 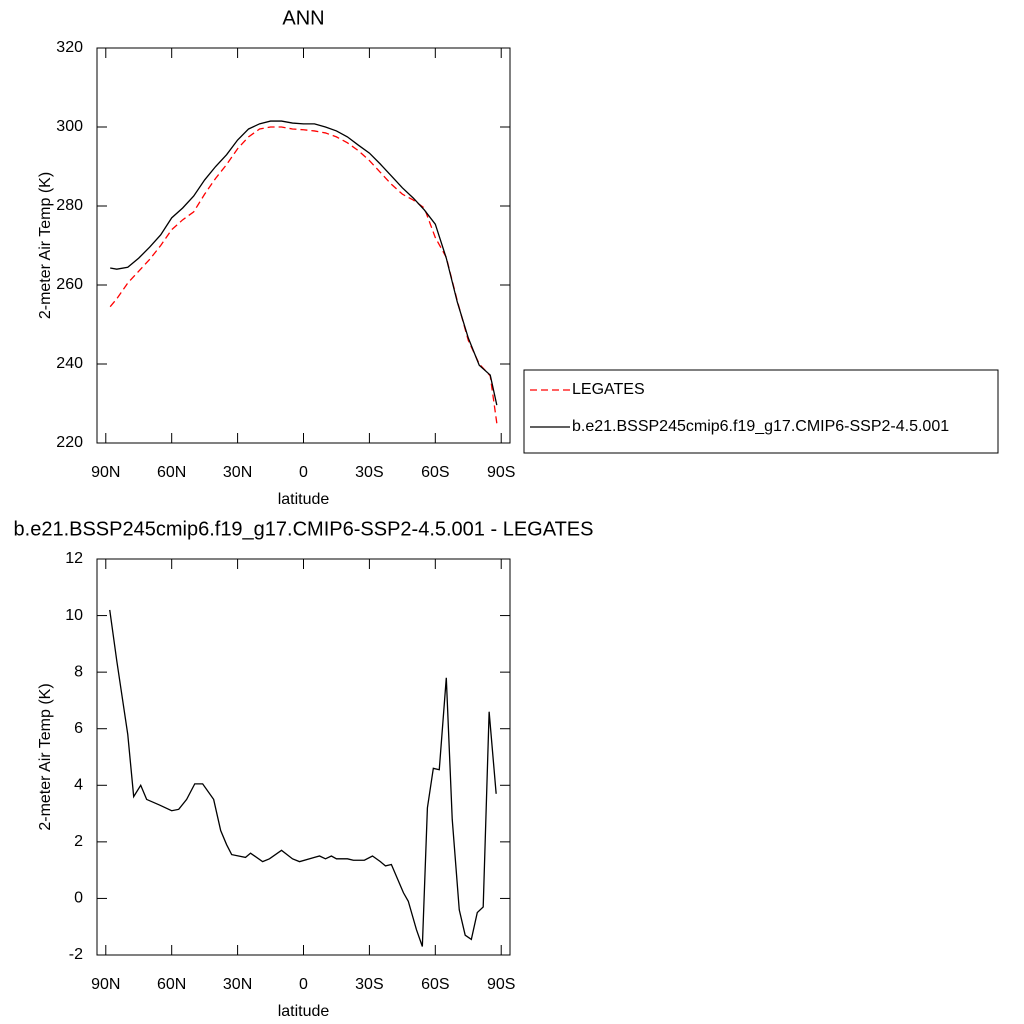 What do you see at coordinates (69, 47) in the screenshot?
I see `y-tick-label: 320` at bounding box center [69, 47].